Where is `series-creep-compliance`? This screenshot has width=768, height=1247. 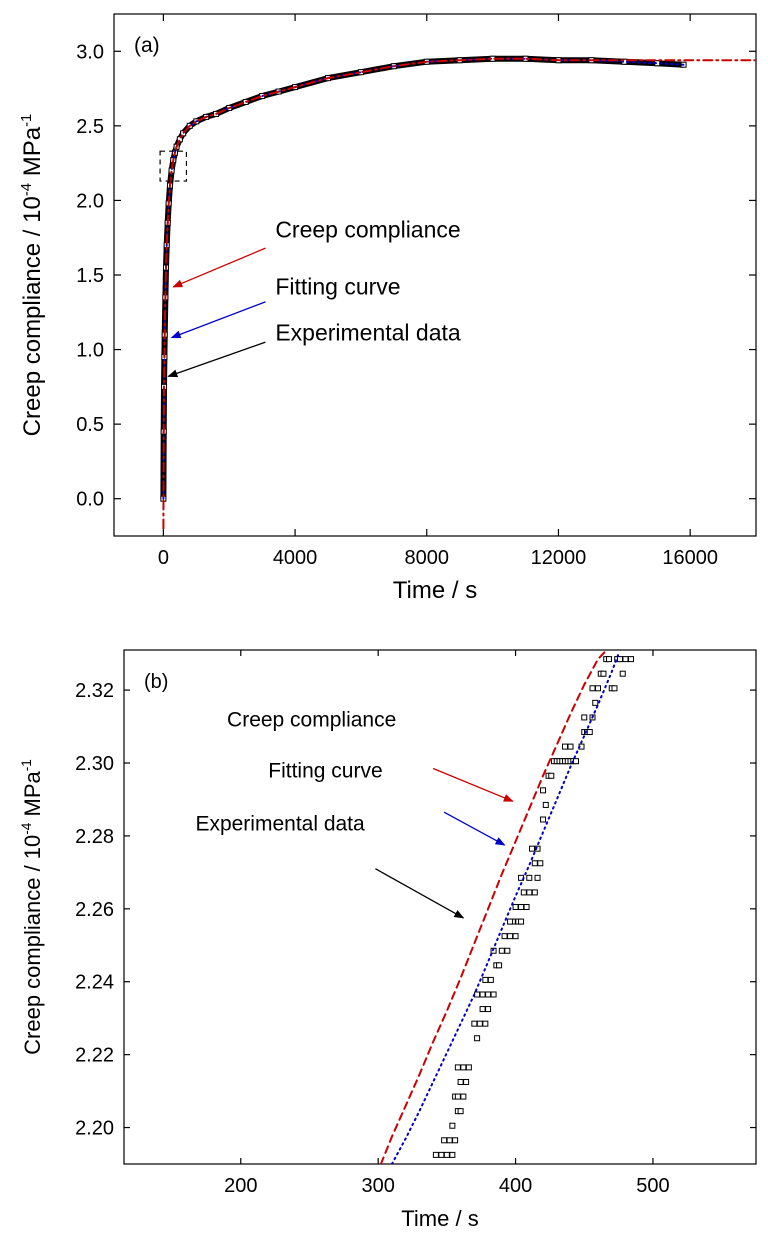
series-creep-compliance is located at coordinates (492, 907).